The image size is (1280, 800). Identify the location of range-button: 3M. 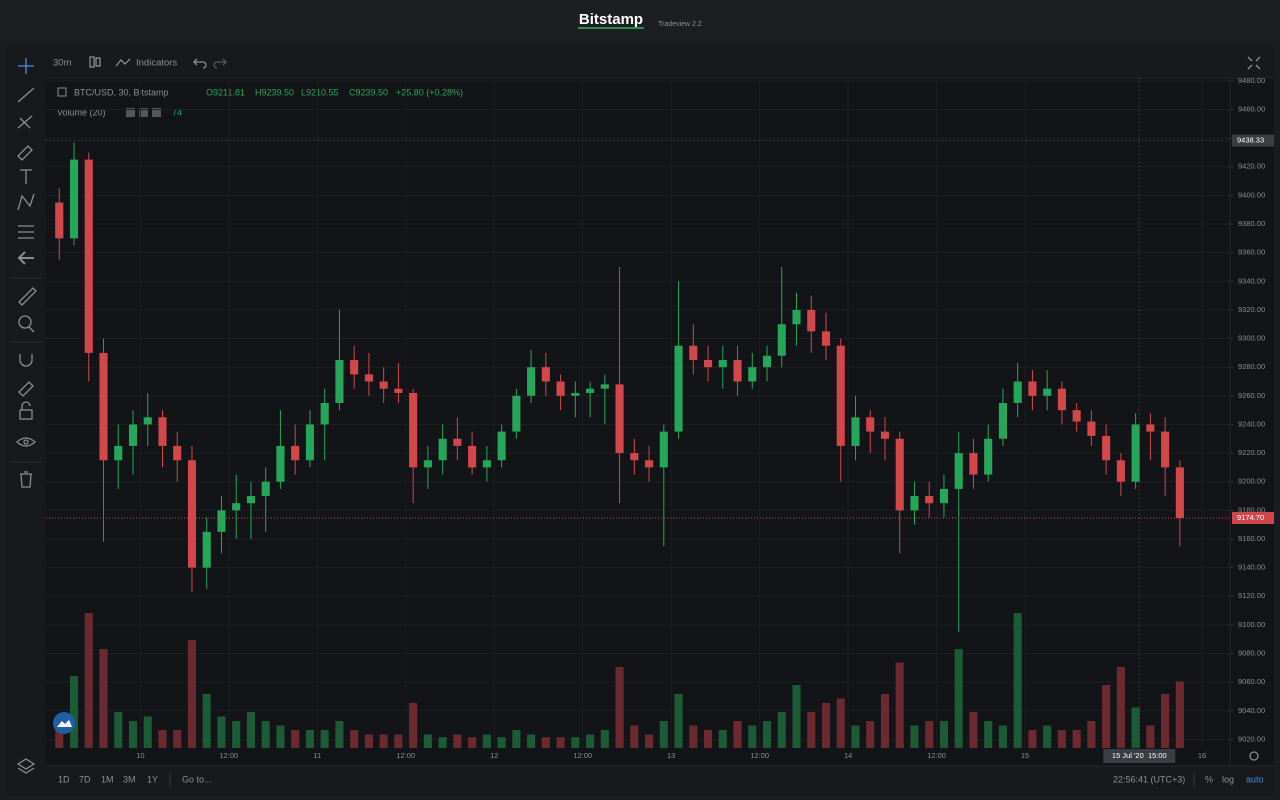
(129, 779).